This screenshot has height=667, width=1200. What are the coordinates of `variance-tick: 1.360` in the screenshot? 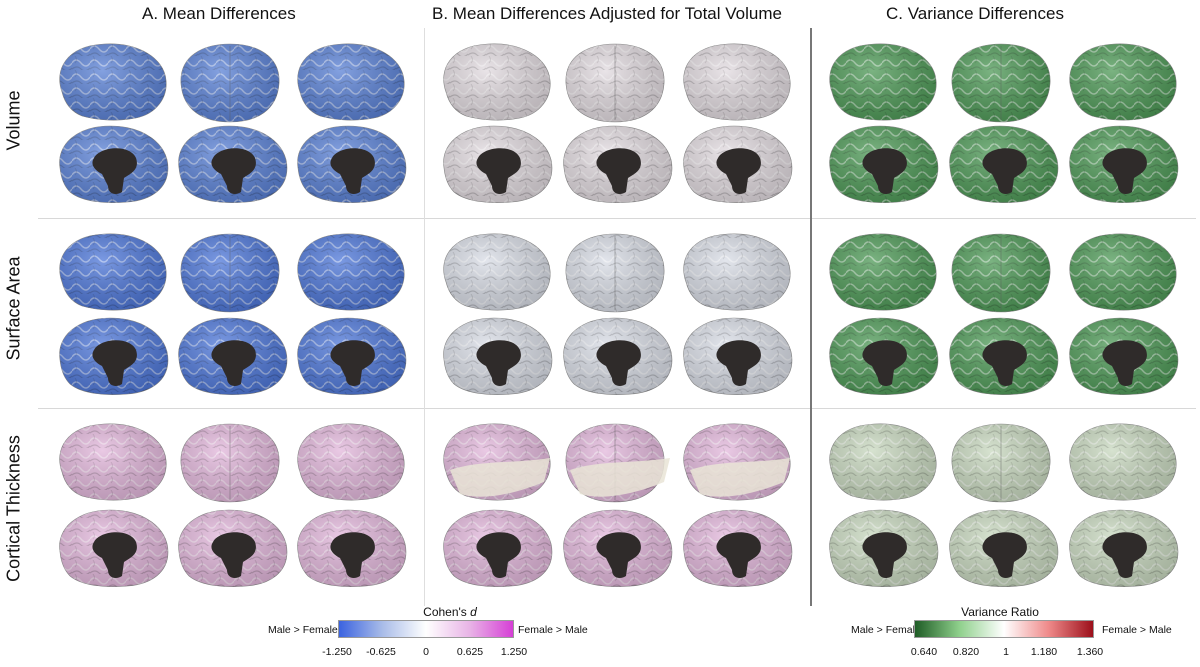 It's located at (1090, 652).